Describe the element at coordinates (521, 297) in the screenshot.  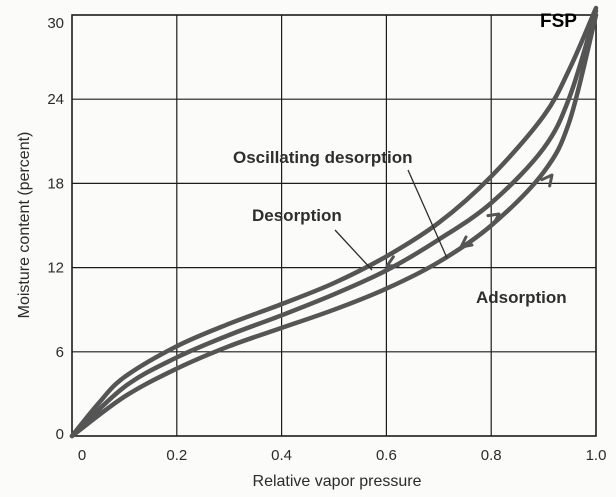
I see `annotation-adsorption: Adsorption` at that location.